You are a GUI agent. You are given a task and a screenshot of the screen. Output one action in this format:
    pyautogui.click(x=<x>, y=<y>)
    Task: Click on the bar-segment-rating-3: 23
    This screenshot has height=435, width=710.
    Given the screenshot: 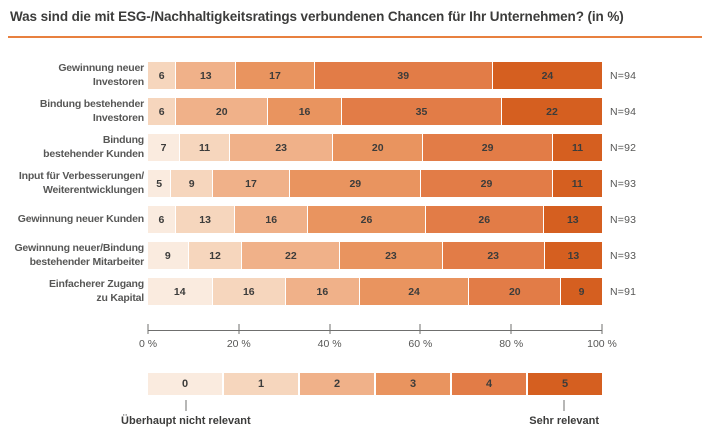 What is the action you would take?
    pyautogui.click(x=391, y=255)
    